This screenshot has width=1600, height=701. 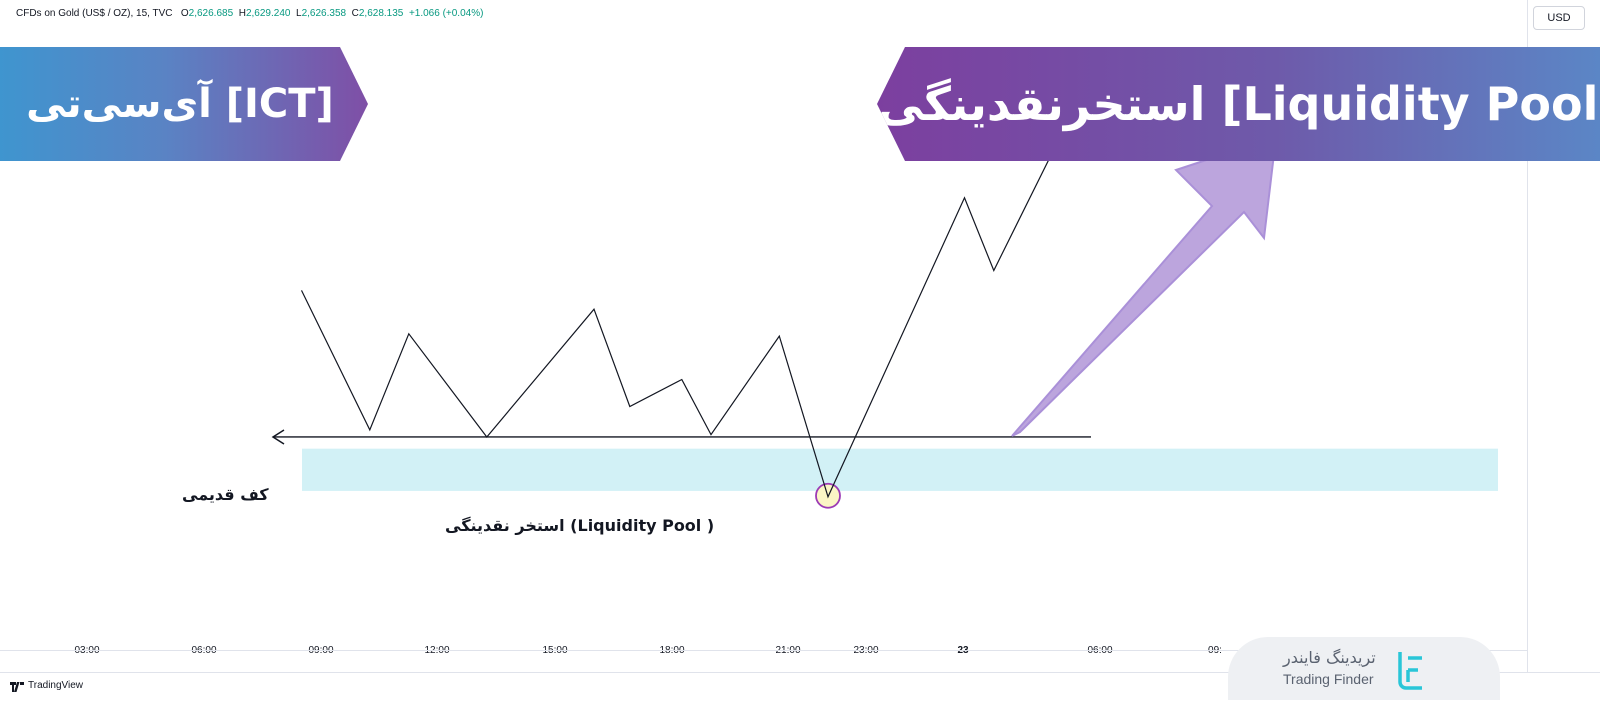 What do you see at coordinates (56, 685) in the screenshot?
I see `tradingview-brand: TradingView` at bounding box center [56, 685].